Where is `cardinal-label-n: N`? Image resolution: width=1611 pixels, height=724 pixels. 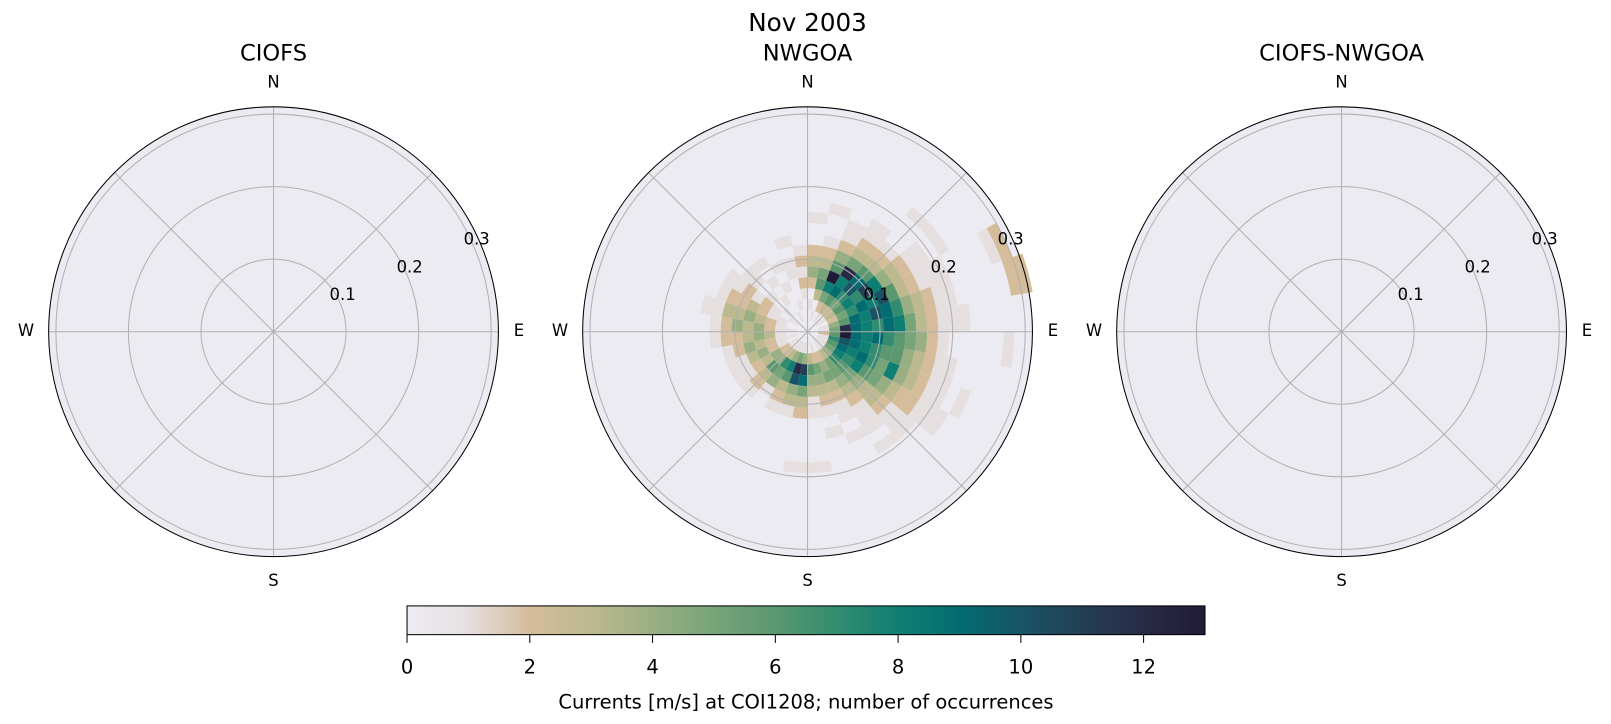 cardinal-label-n: N is located at coordinates (807, 82).